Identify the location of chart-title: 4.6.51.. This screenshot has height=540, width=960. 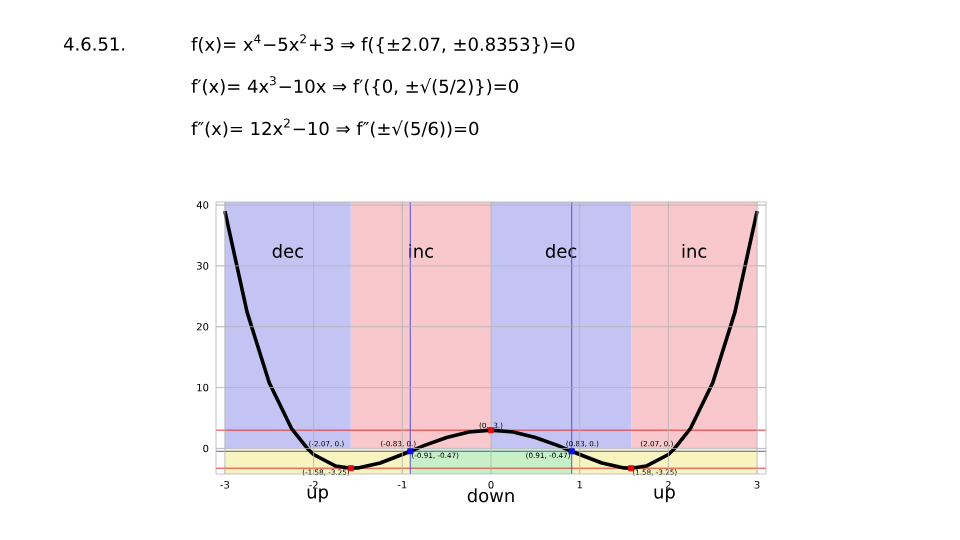
(94, 44).